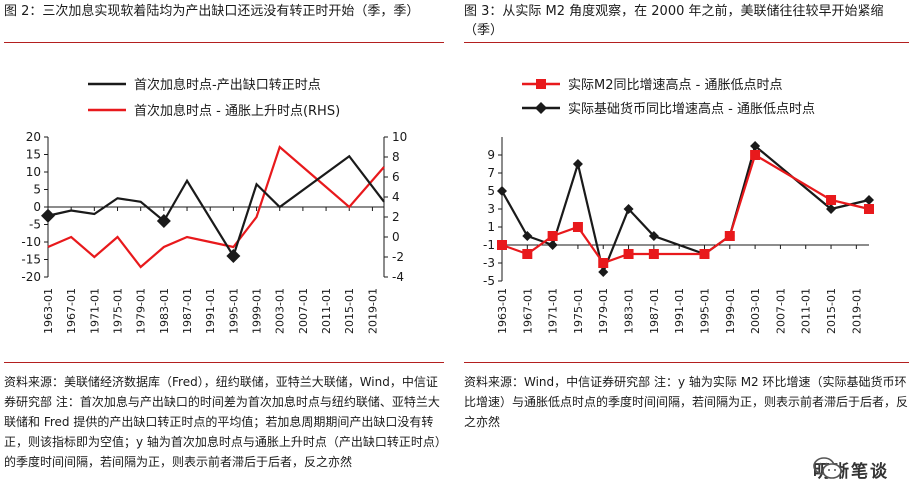 Image resolution: width=913 pixels, height=500 pixels. Describe the element at coordinates (35, 225) in the screenshot. I see `left-y-tick-label: -5` at that location.